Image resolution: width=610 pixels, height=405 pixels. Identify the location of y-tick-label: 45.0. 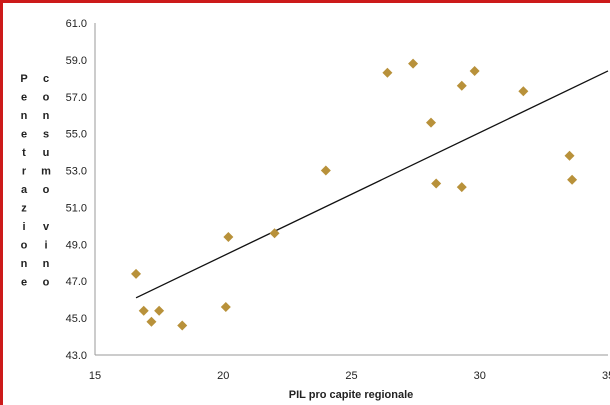
(76, 319).